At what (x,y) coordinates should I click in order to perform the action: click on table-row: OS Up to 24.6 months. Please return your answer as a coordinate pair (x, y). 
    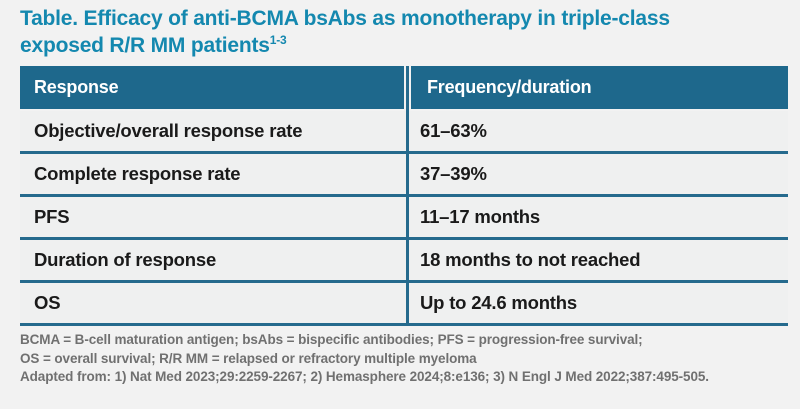
    Looking at the image, I should click on (404, 304).